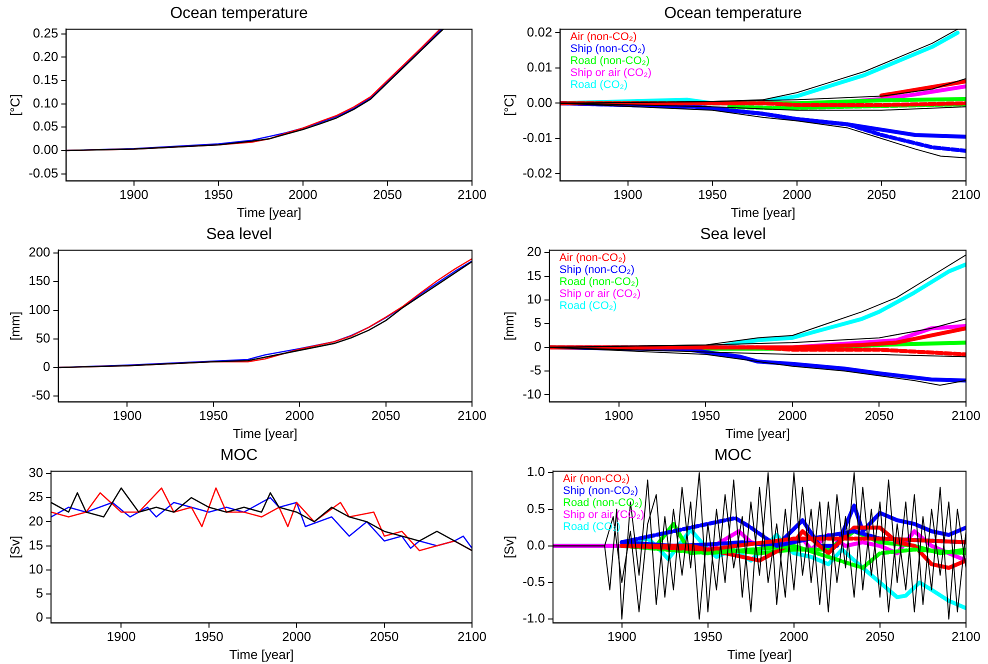 The height and width of the screenshot is (664, 988). Describe the element at coordinates (36, 472) in the screenshot. I see `y-tick-label: 30` at that location.